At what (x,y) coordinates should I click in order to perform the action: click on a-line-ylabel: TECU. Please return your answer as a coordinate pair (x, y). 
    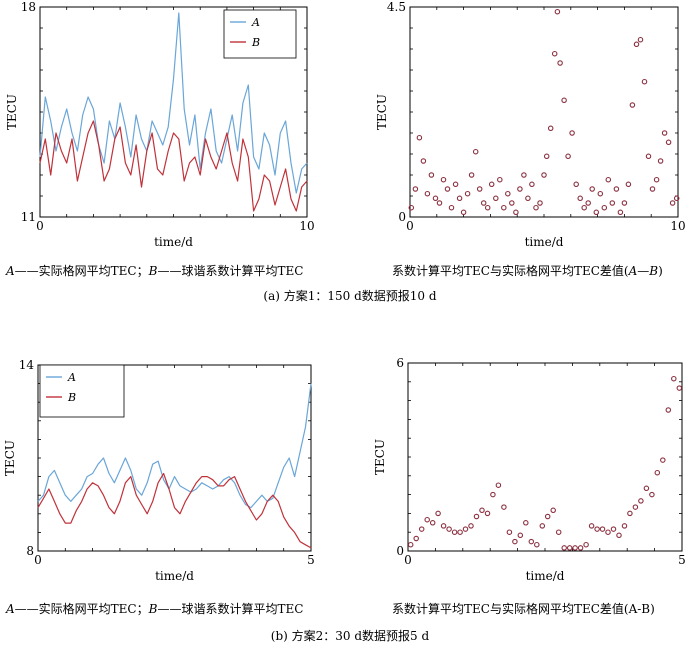
    Looking at the image, I should click on (12, 112).